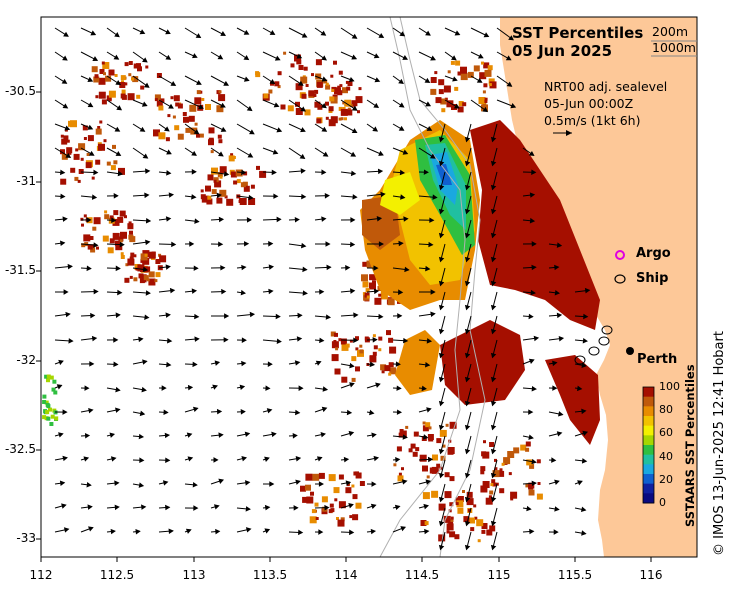 The image size is (740, 596). Describe the element at coordinates (499, 575) in the screenshot. I see `lon-tick-label: 115` at that location.